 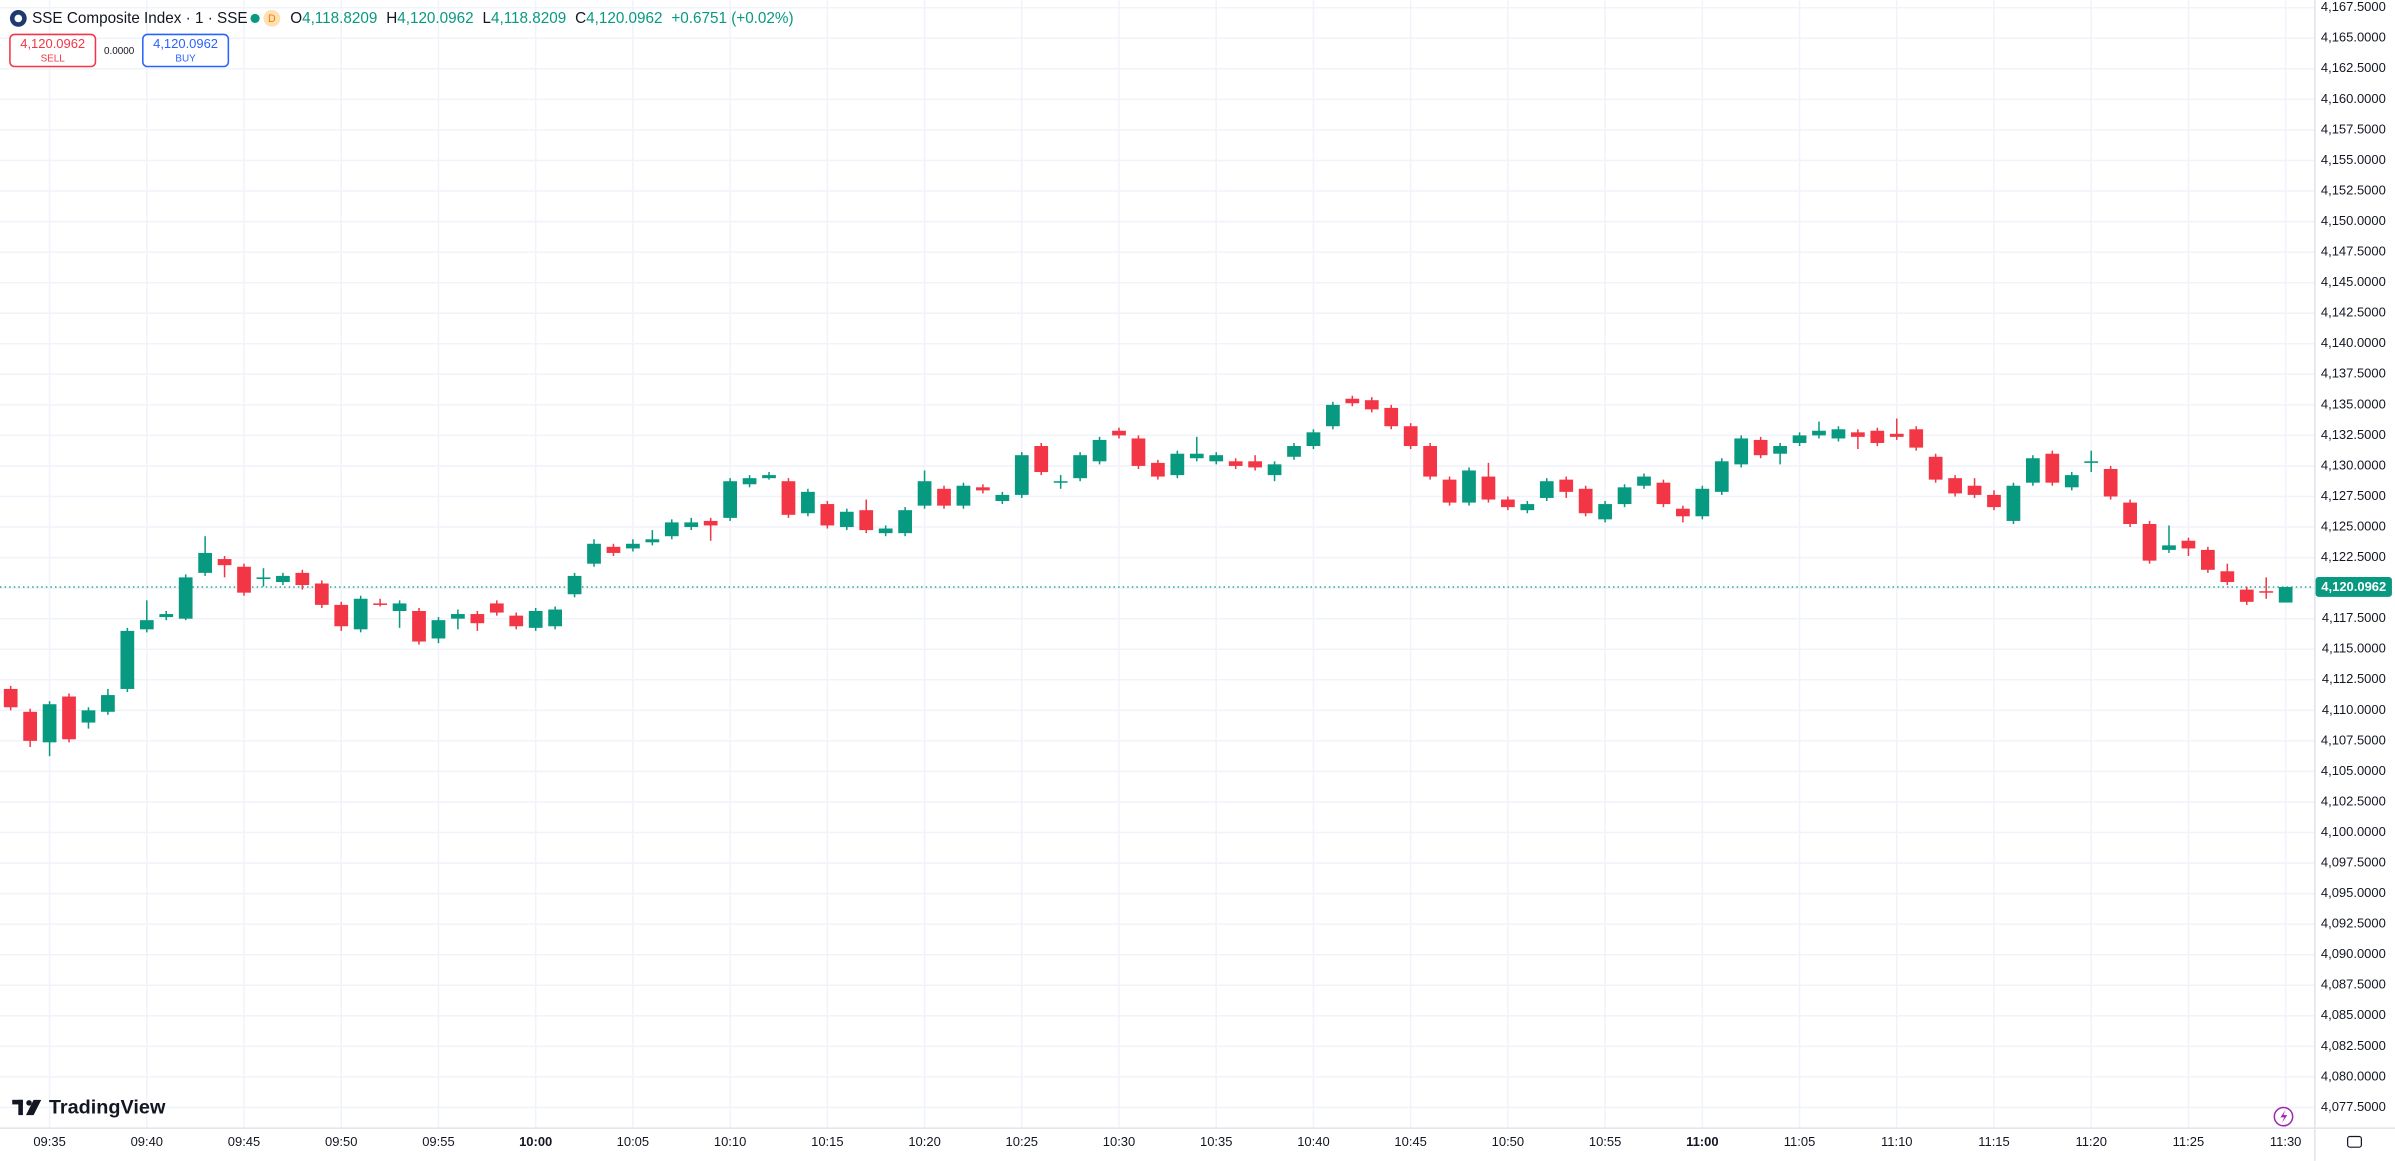 I want to click on x-tick-label: 10:25, so click(x=1022, y=1141).